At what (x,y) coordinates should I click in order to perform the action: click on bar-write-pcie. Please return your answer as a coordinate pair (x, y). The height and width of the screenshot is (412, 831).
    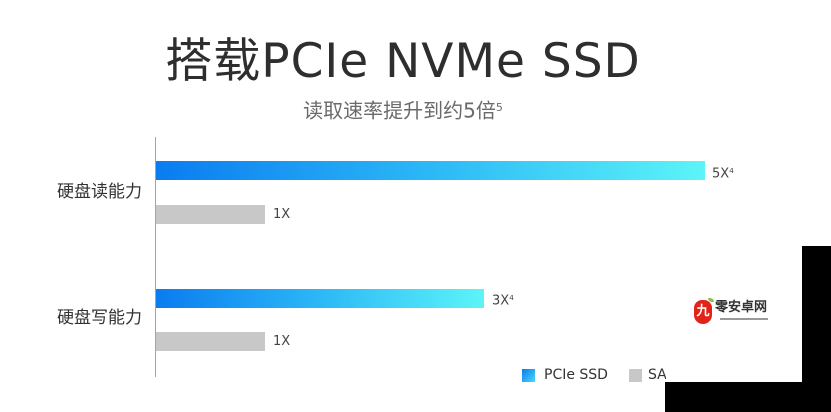
    Looking at the image, I should click on (320, 298).